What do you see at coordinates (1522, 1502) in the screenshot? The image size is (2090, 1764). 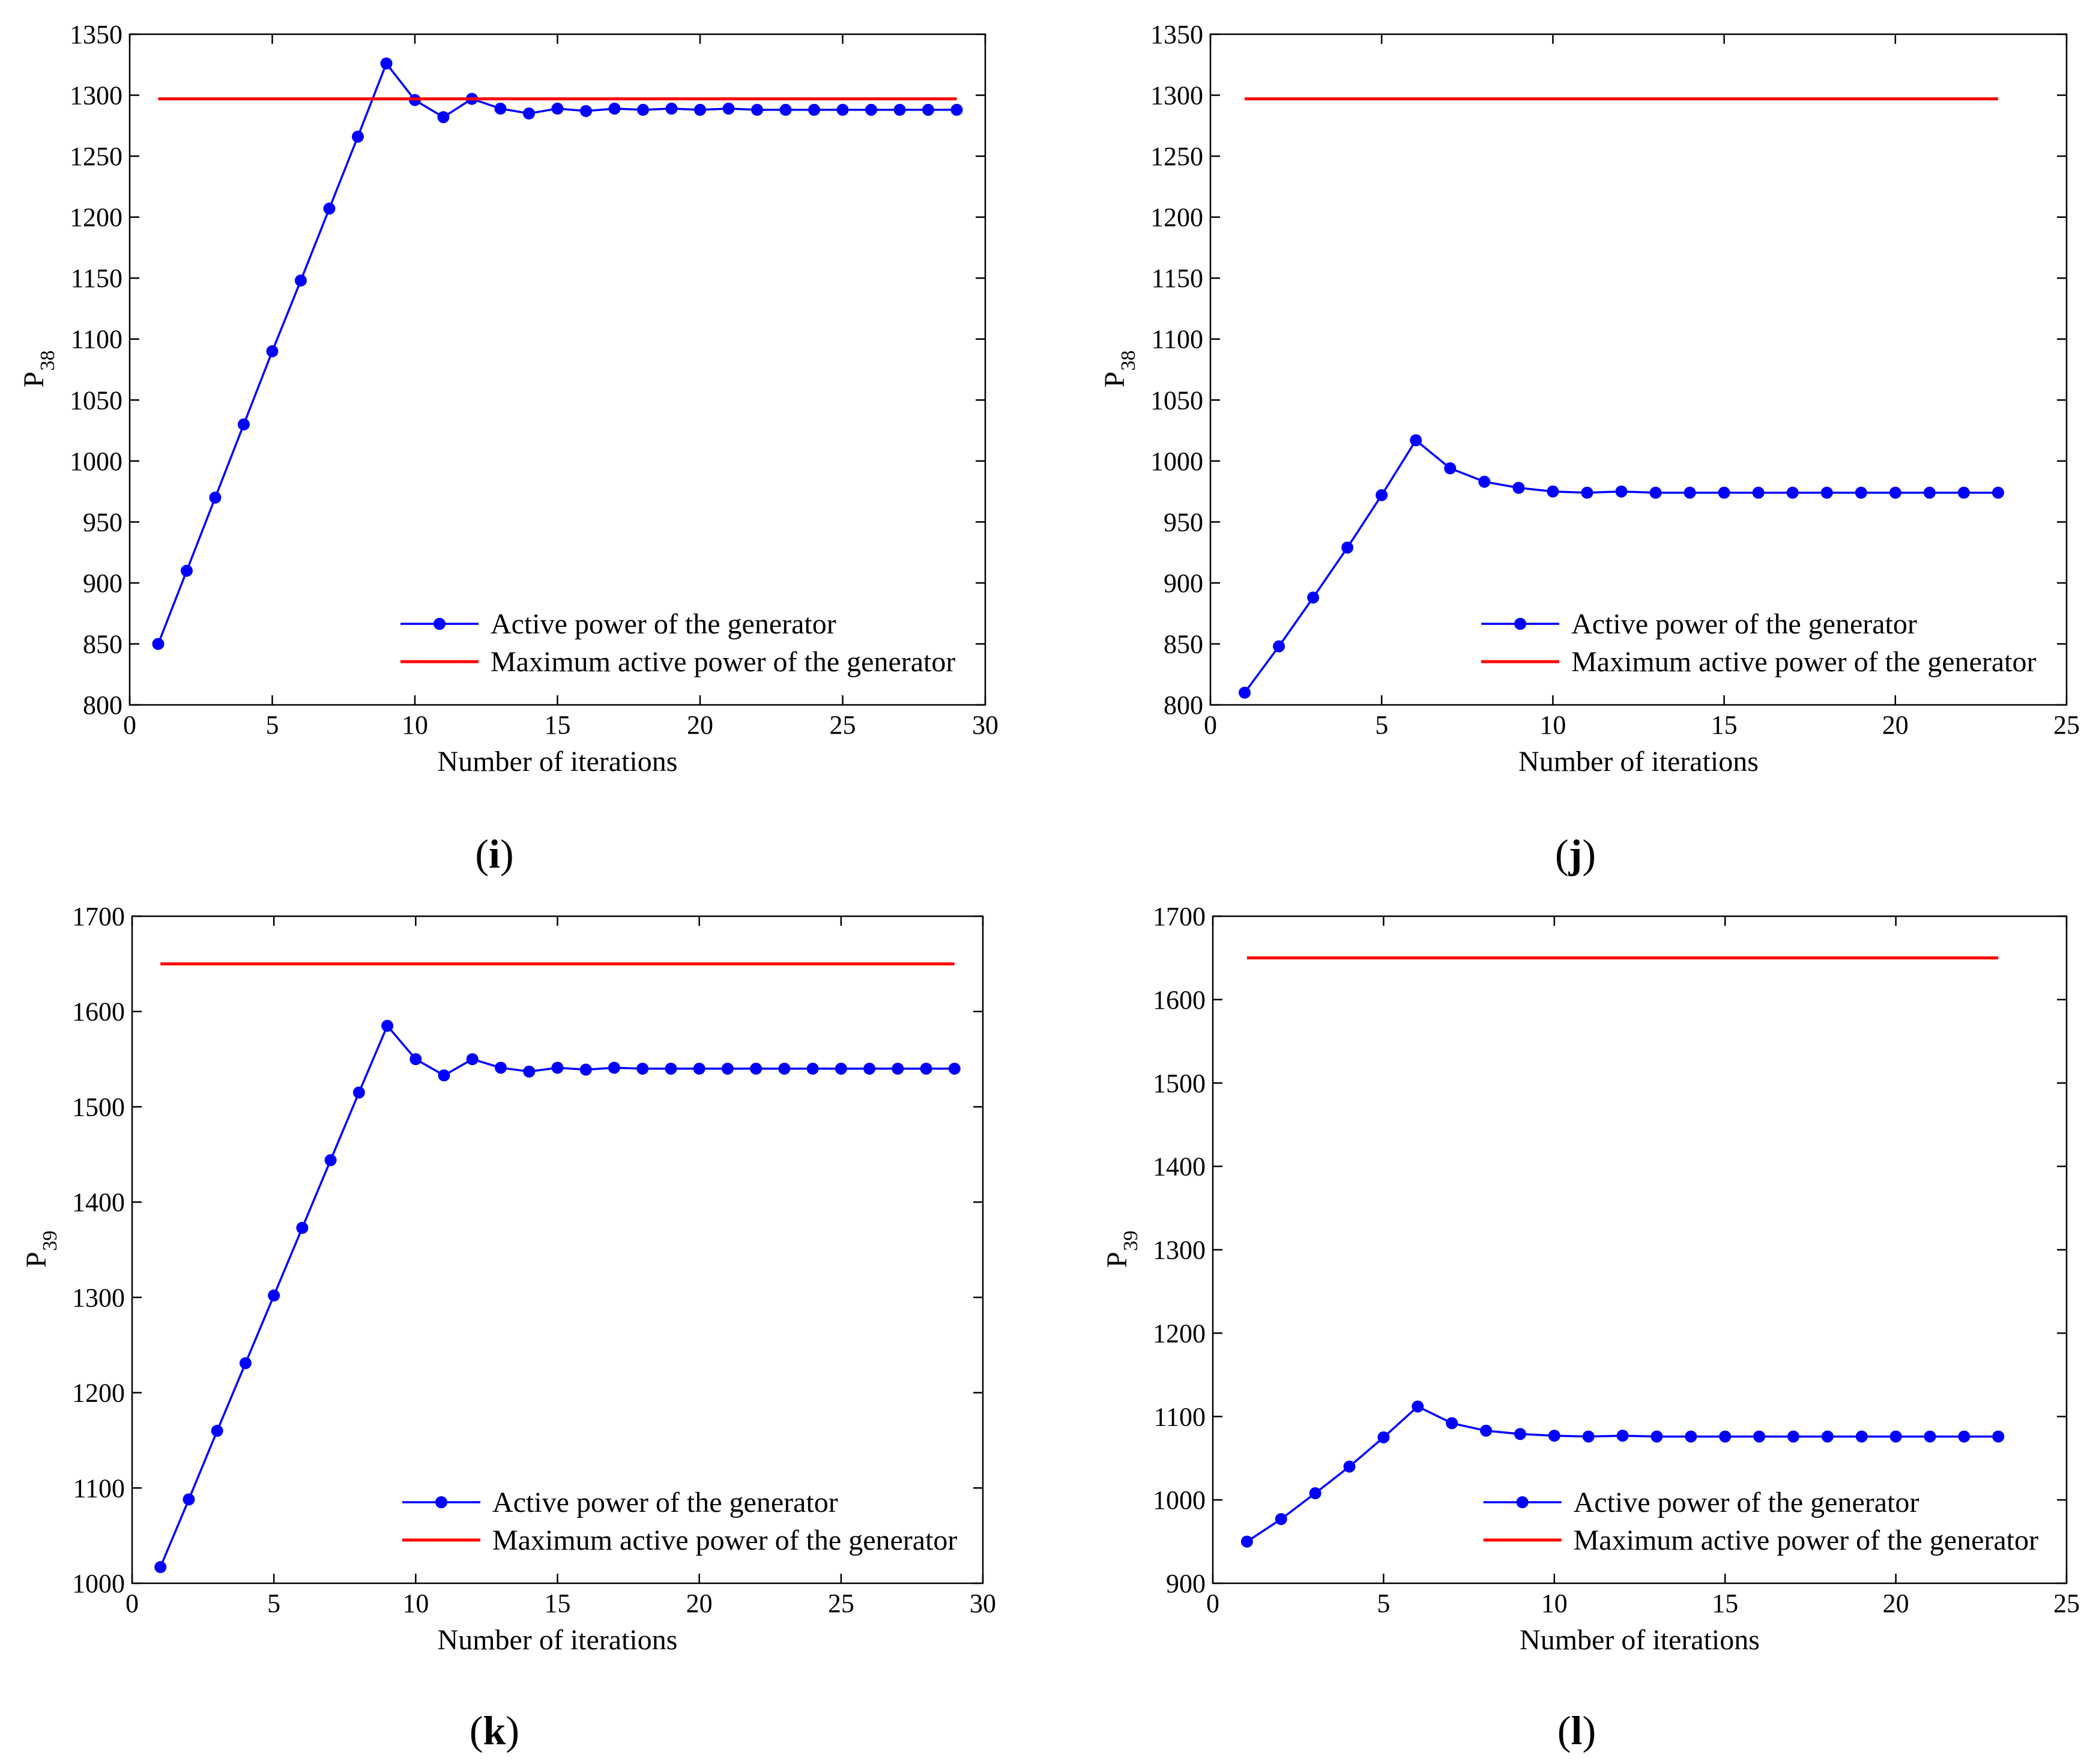 I see `legend-marker-active` at bounding box center [1522, 1502].